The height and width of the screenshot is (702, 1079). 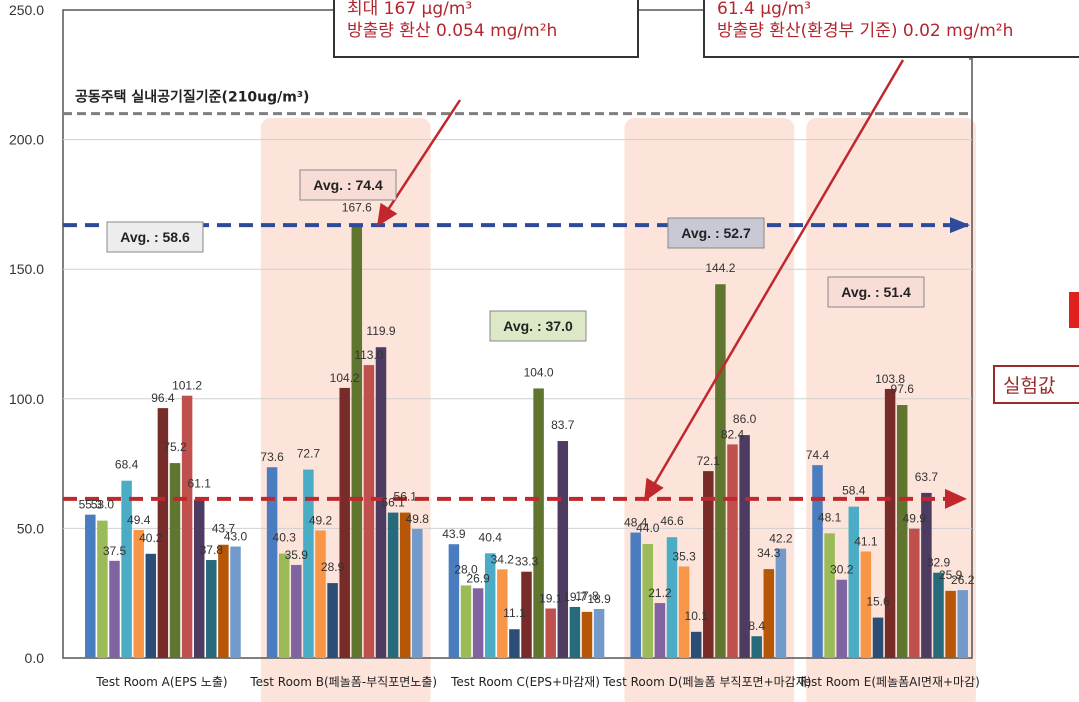 I want to click on y-tick-label: 200.0, so click(x=26, y=140).